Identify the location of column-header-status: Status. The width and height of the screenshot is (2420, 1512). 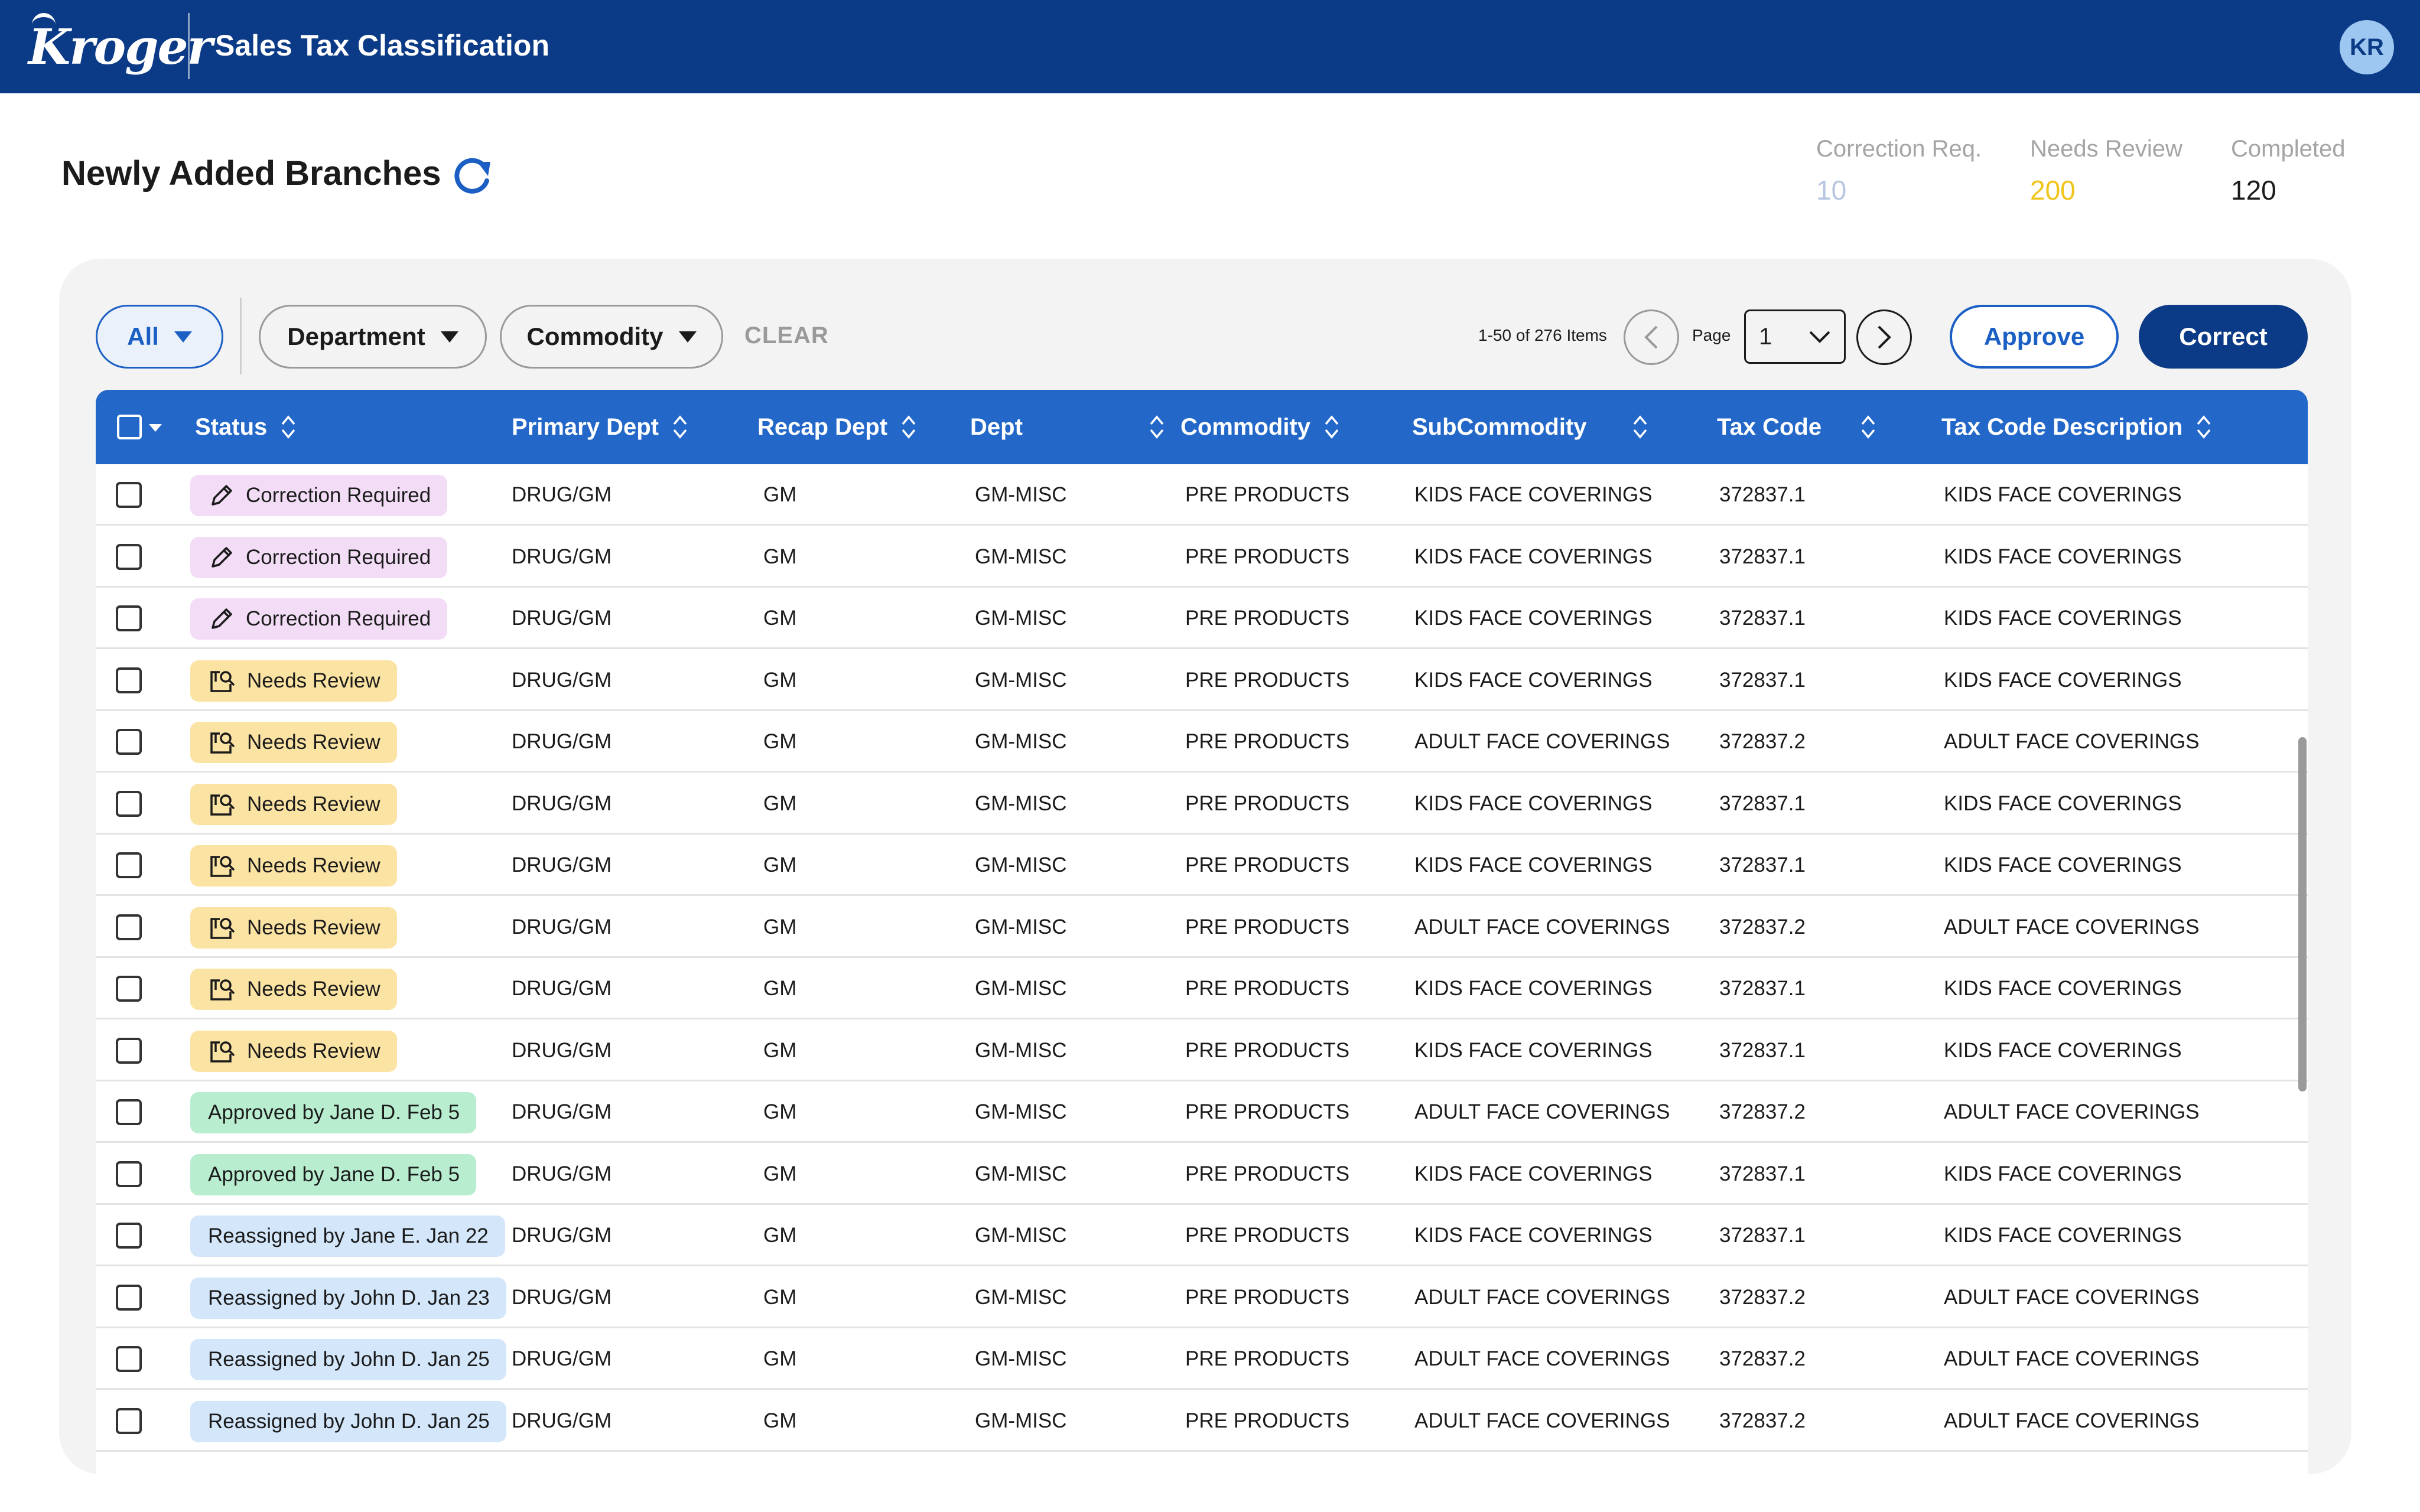
(246, 427).